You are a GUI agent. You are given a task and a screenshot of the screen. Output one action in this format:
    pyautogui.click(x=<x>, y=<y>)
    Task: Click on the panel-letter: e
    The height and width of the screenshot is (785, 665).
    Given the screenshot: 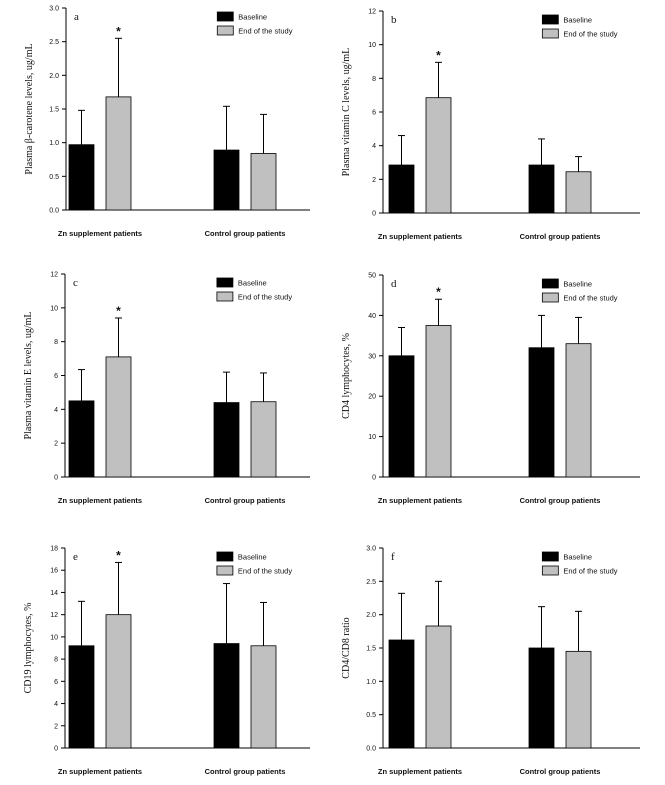 What is the action you would take?
    pyautogui.click(x=75, y=557)
    